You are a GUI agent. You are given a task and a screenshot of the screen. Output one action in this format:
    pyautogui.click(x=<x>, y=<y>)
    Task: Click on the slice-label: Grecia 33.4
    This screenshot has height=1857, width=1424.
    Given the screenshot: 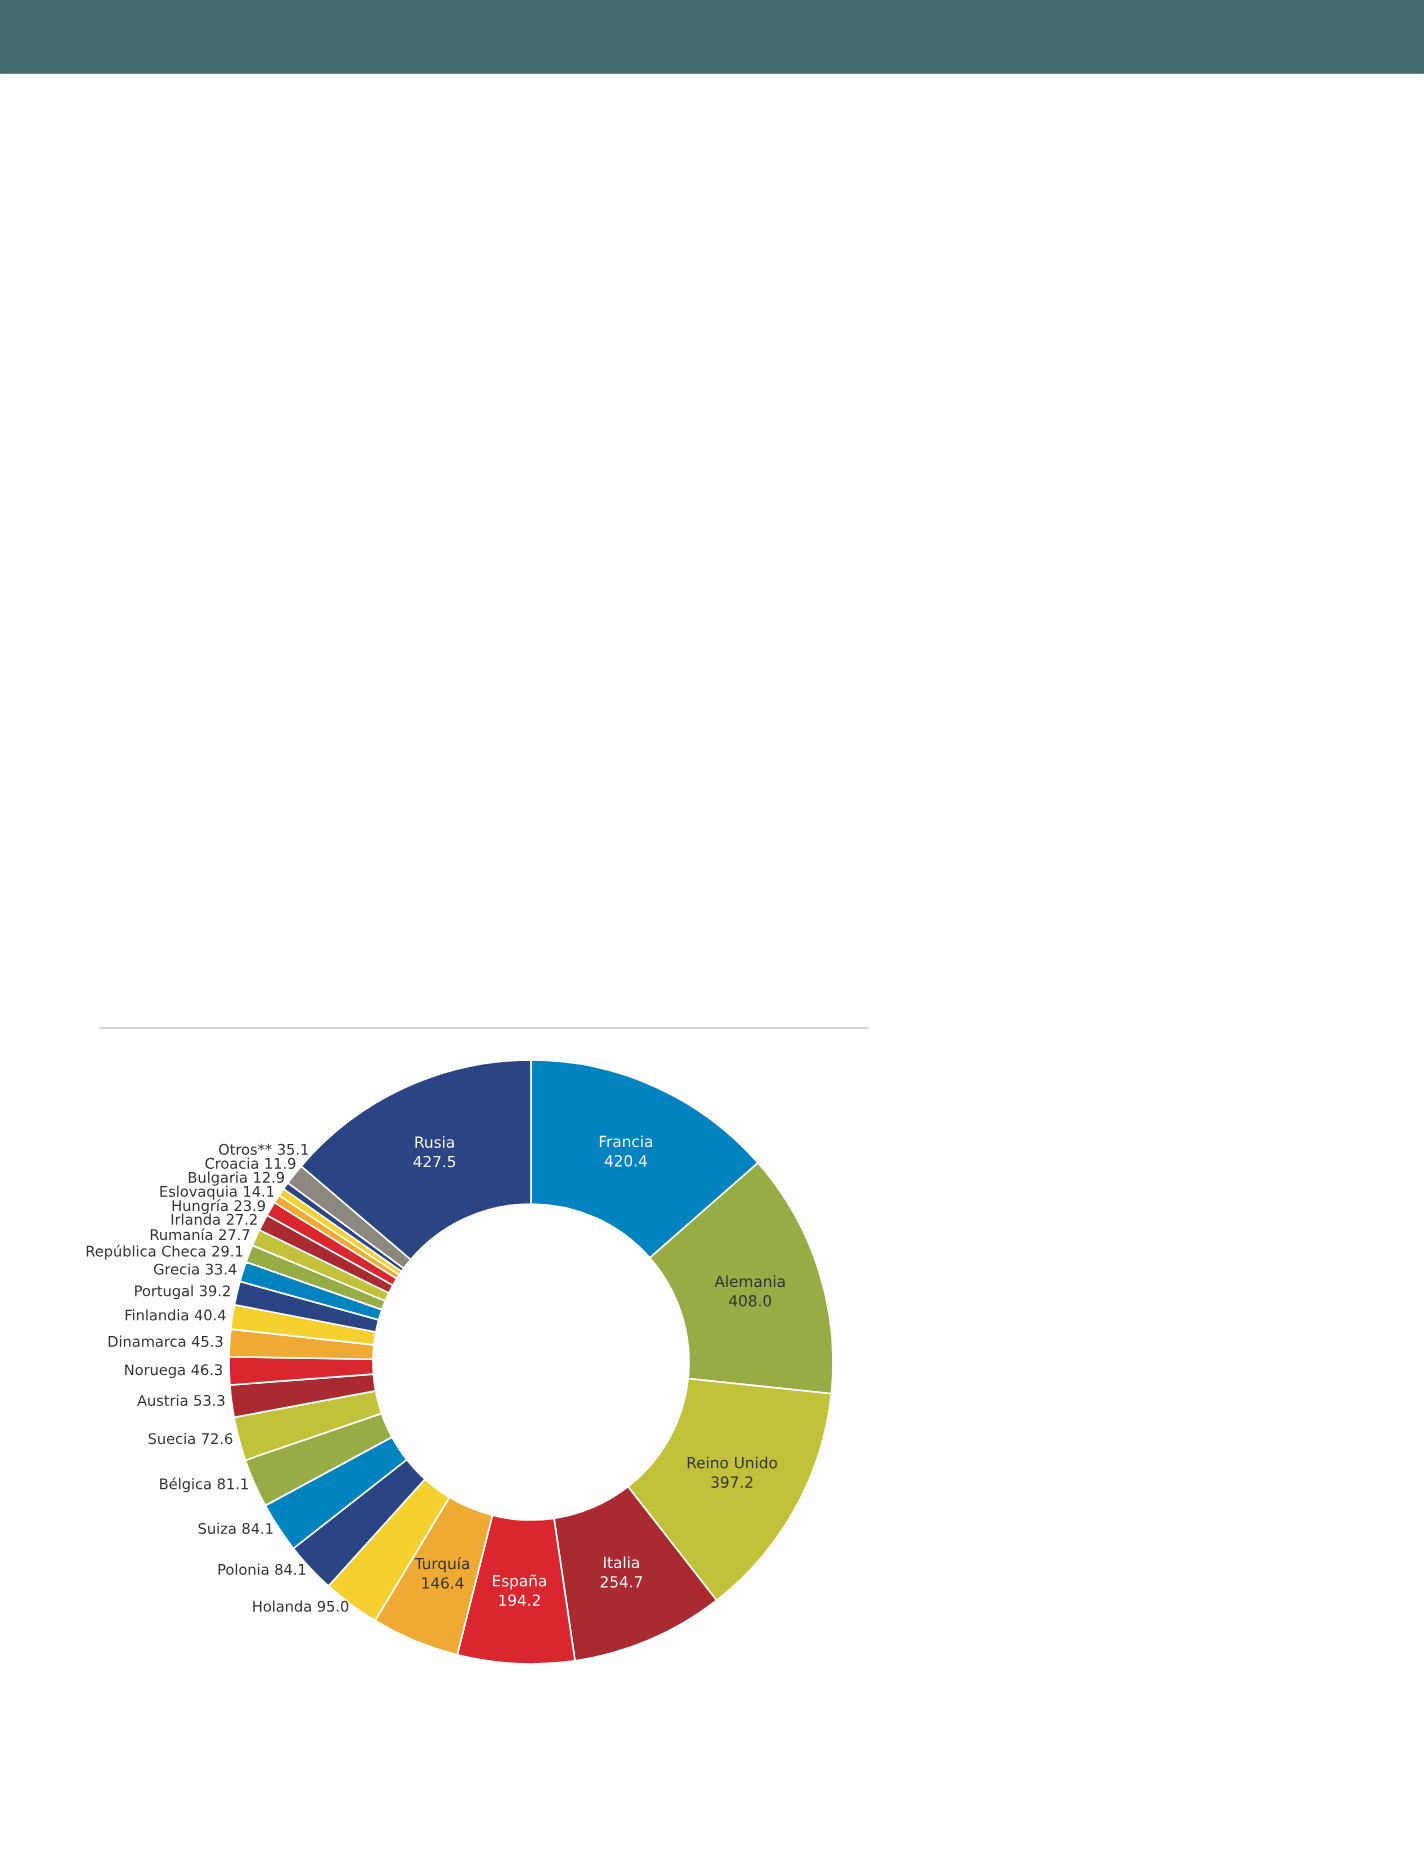 What is the action you would take?
    pyautogui.click(x=195, y=1269)
    